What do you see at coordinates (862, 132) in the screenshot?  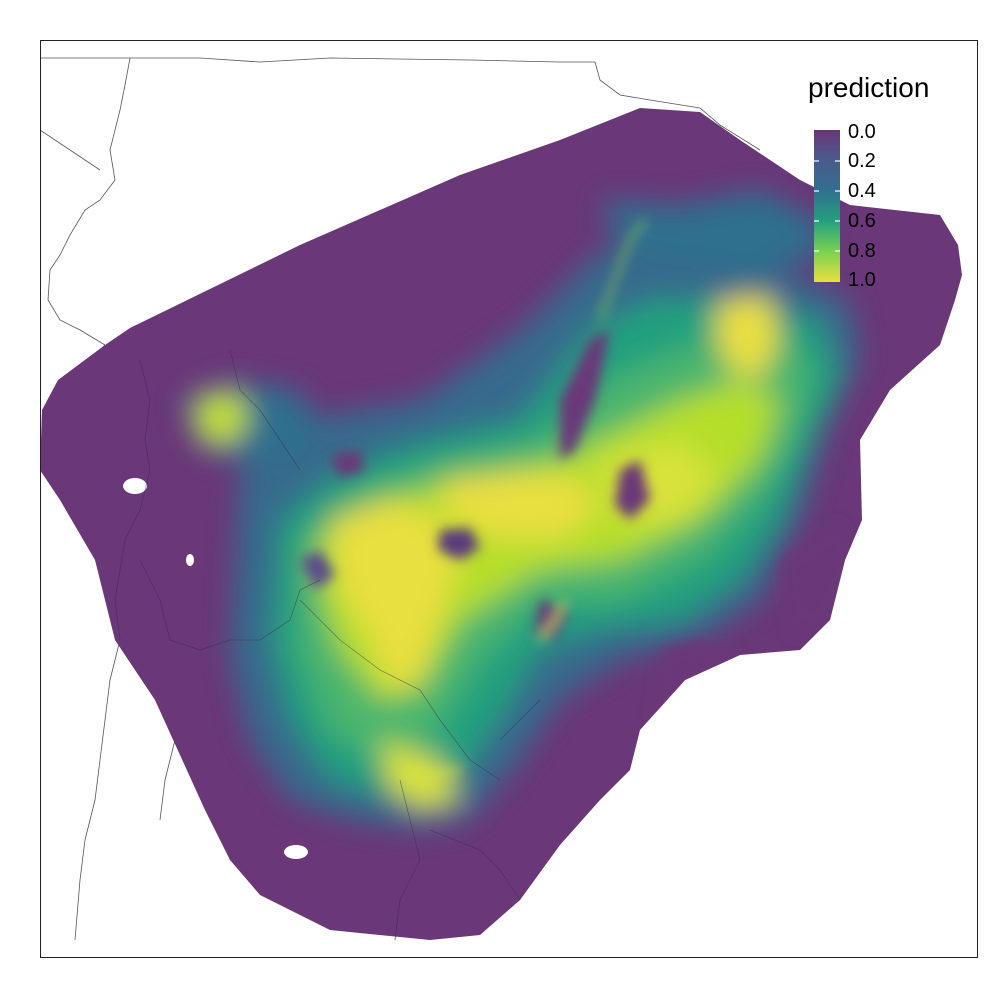 I see `legend-tick-label: 0.0` at bounding box center [862, 132].